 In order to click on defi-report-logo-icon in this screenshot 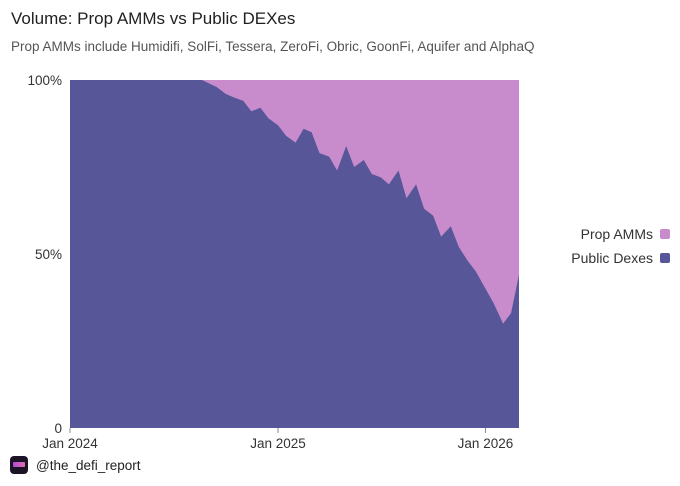, I will do `click(19, 465)`.